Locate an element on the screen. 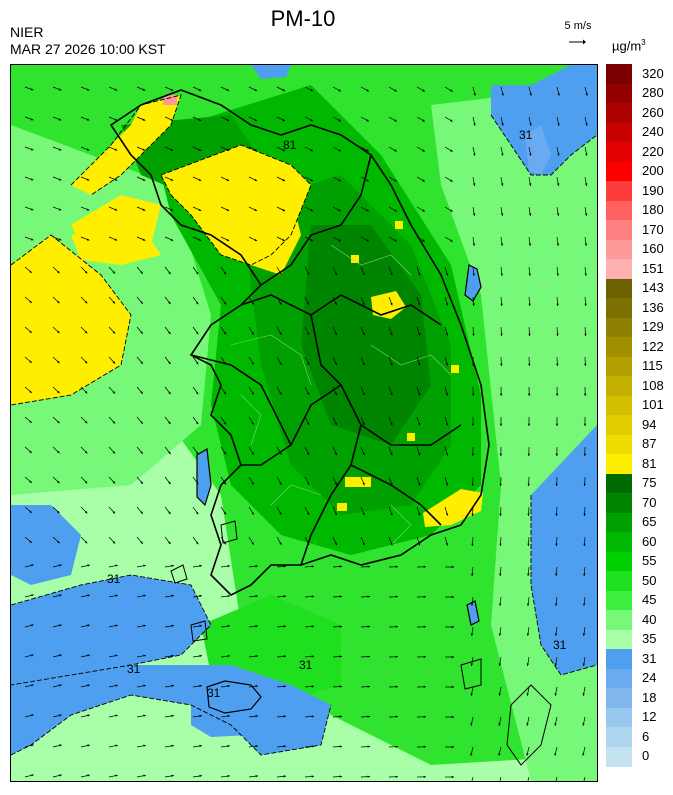  legend-label: 170 is located at coordinates (653, 229).